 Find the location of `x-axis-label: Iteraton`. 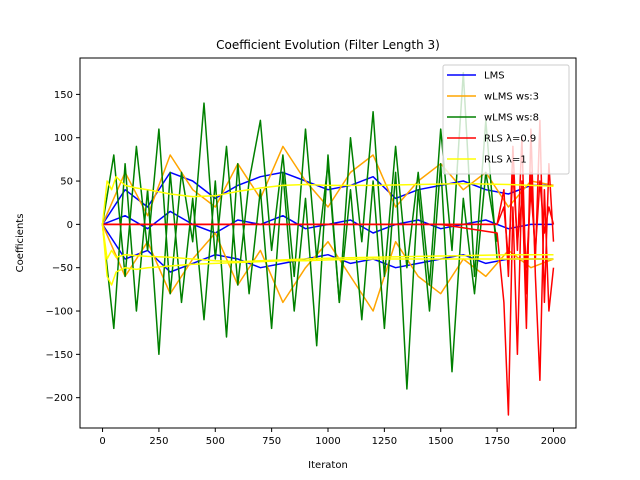

x-axis-label: Iteraton is located at coordinates (328, 465).